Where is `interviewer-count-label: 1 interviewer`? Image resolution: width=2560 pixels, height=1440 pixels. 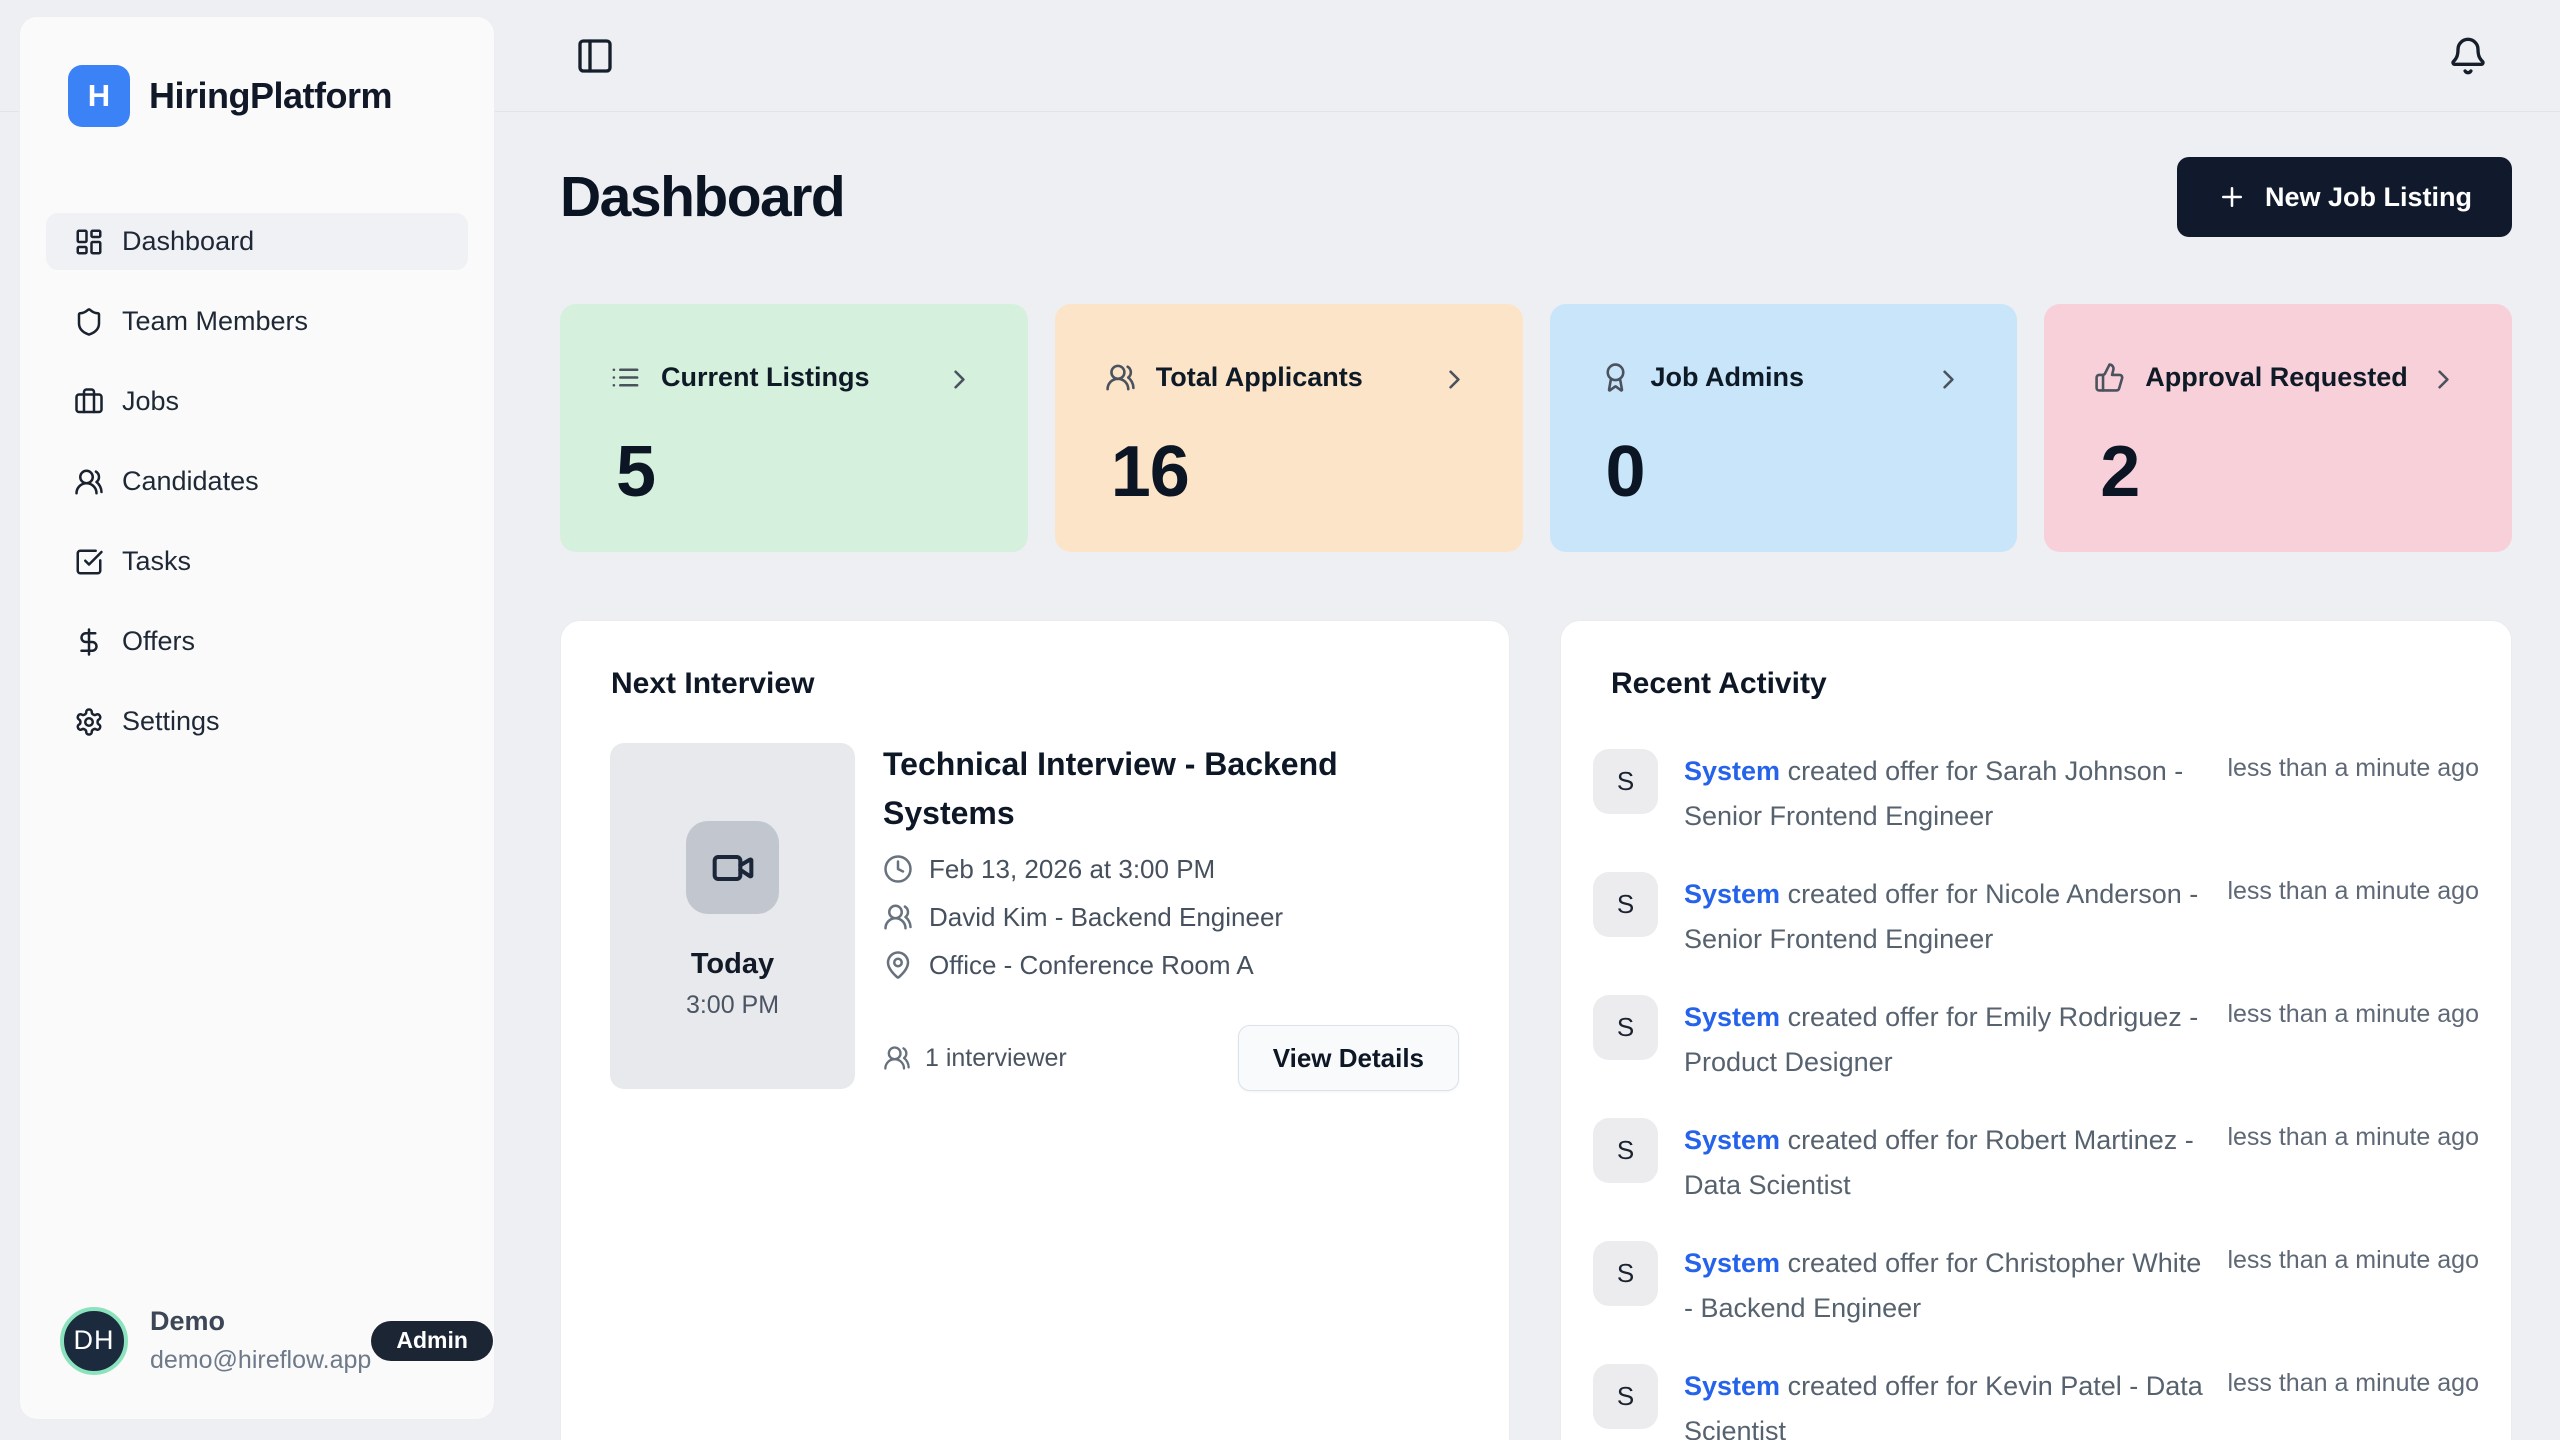
interviewer-count-label: 1 interviewer is located at coordinates (996, 1057).